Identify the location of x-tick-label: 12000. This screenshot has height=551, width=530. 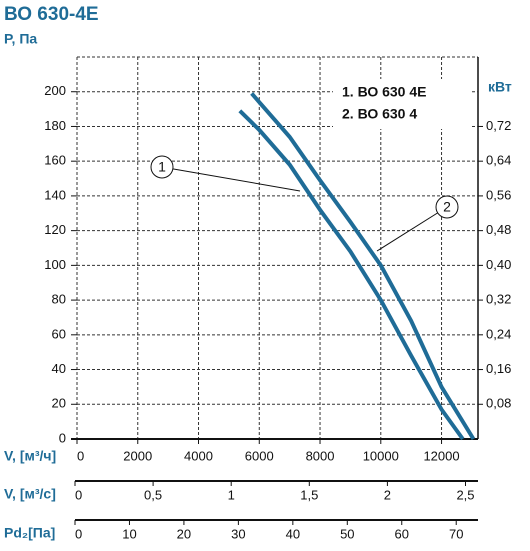
(441, 455).